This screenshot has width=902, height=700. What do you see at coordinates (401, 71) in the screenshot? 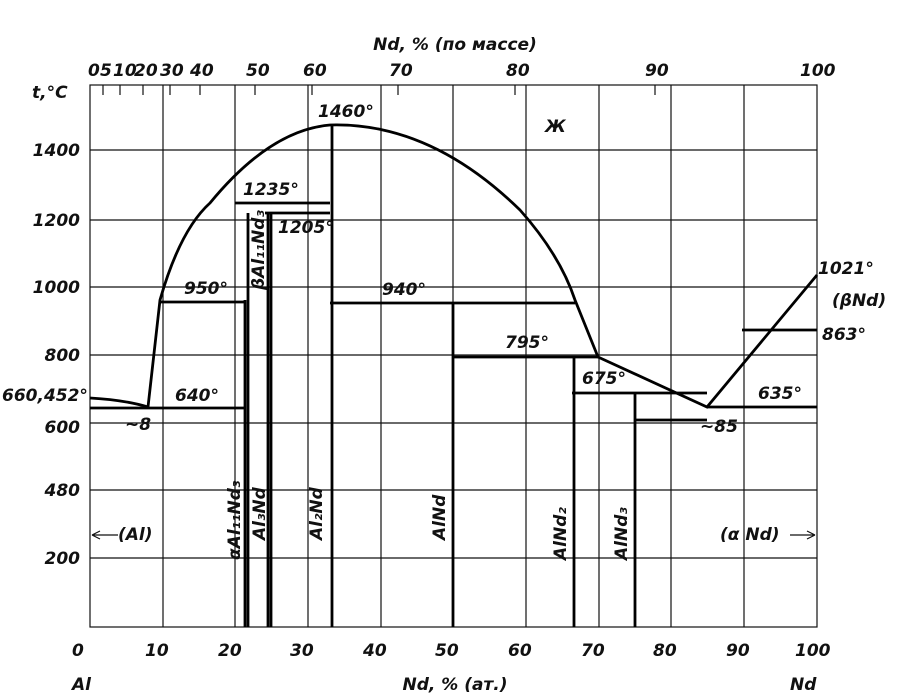
I see `top-tick: 70` at bounding box center [401, 71].